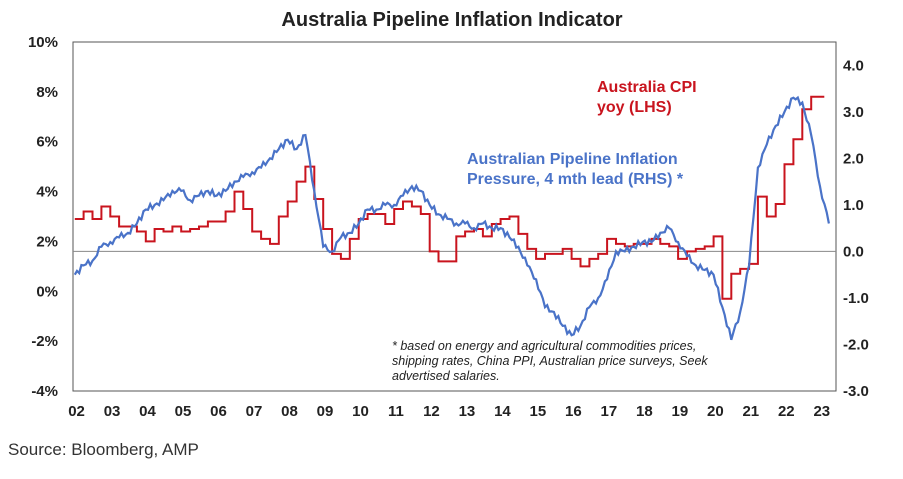 This screenshot has width=903, height=479. I want to click on right-tick-label: -3.0, so click(856, 391).